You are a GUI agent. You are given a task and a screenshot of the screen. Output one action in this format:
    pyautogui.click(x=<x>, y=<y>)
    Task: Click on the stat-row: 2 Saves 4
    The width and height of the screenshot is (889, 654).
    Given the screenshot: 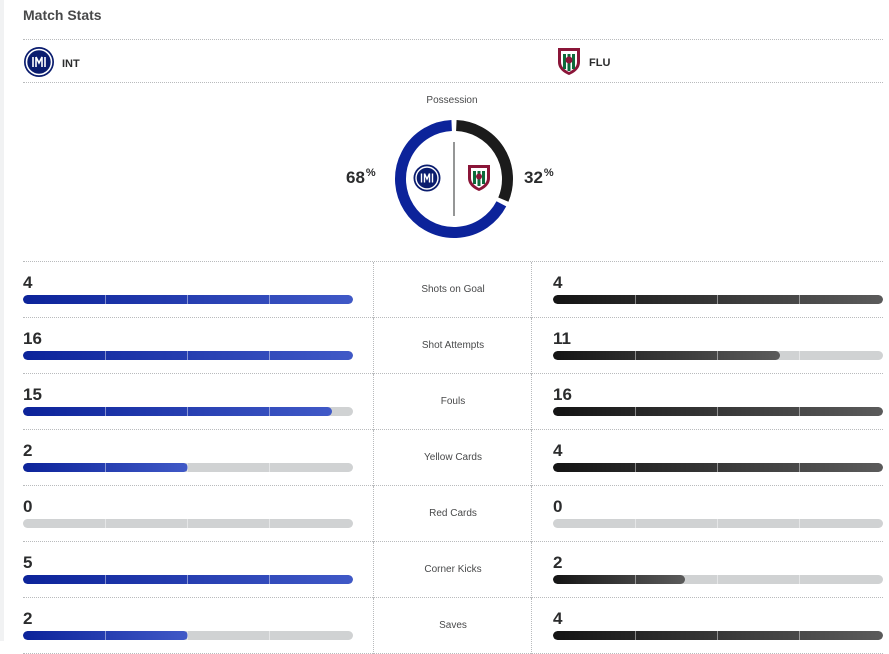 What is the action you would take?
    pyautogui.click(x=453, y=626)
    